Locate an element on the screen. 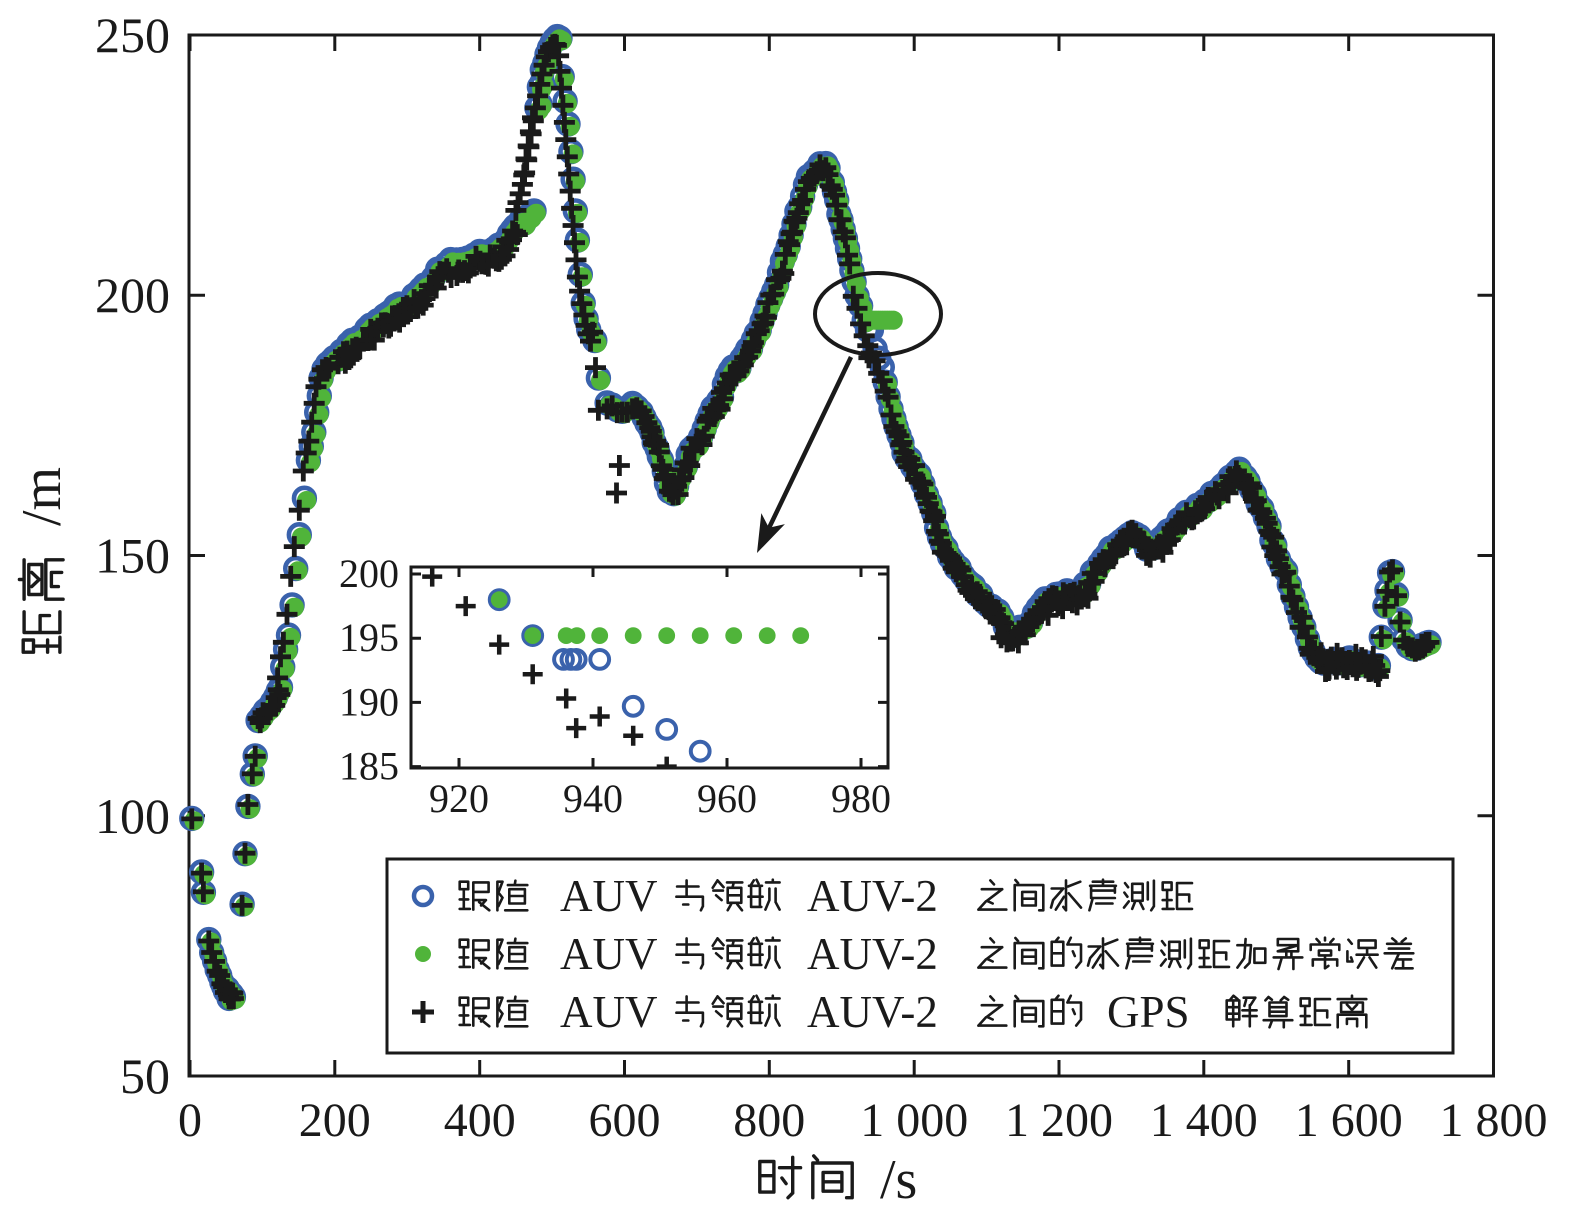 The image size is (1575, 1220). svg-text: 1 400 is located at coordinates (1204, 1120).